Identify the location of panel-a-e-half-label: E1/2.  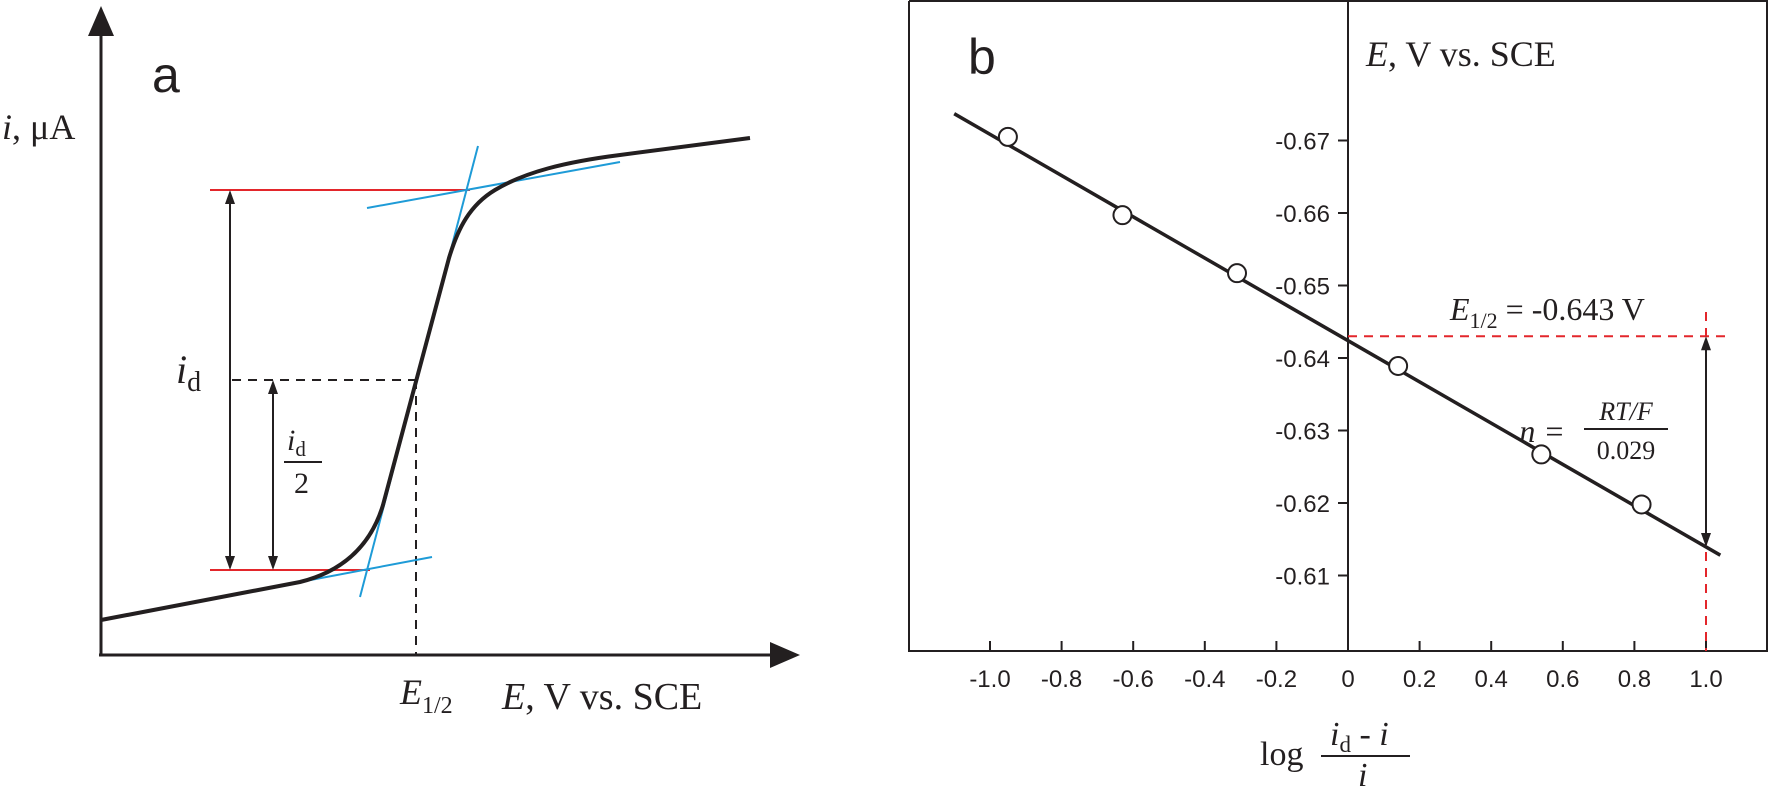
(426, 695).